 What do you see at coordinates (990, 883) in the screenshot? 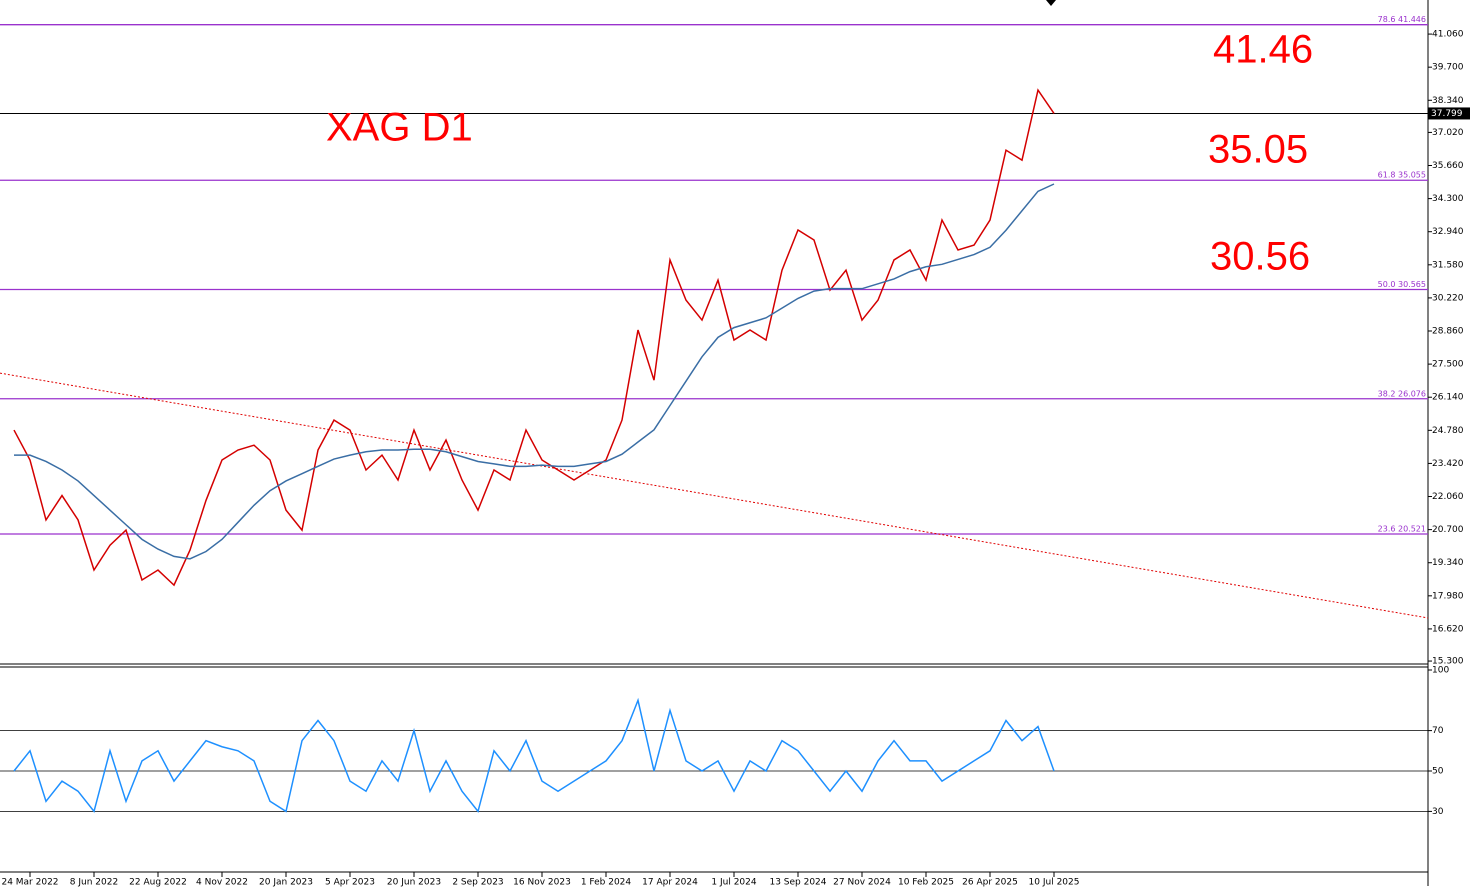
I see `x-tick-label: 26 Apr 2025` at bounding box center [990, 883].